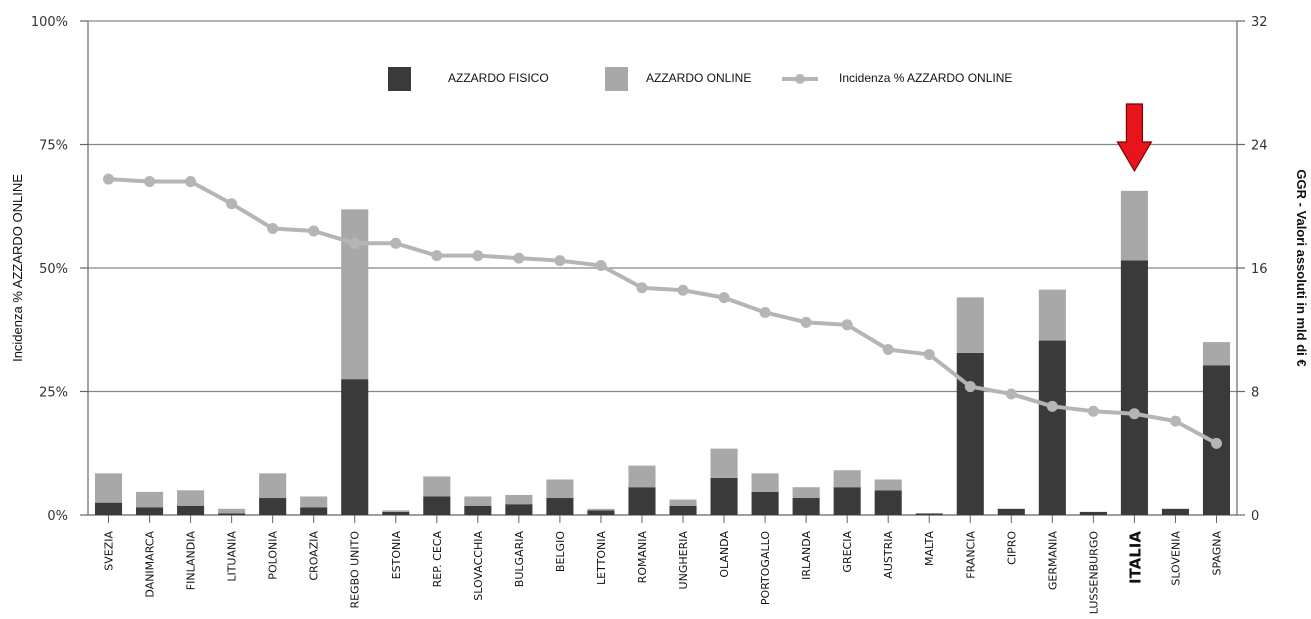  Describe the element at coordinates (53, 146) in the screenshot. I see `left-tick-label: 75%` at that location.